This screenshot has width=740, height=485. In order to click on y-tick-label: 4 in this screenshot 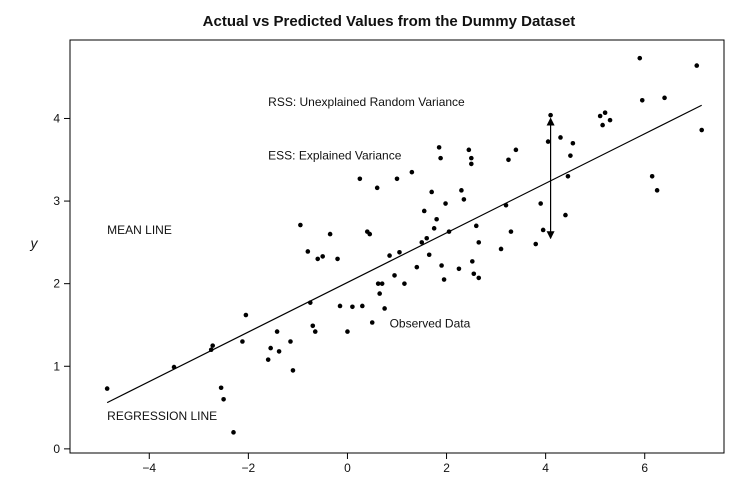, I will do `click(56, 118)`.